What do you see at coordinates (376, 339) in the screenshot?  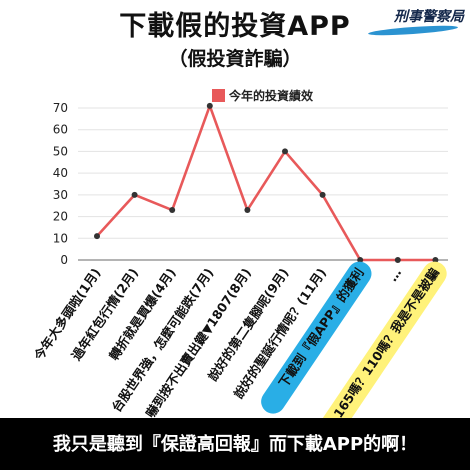 I see `highlight-yellow-pill` at bounding box center [376, 339].